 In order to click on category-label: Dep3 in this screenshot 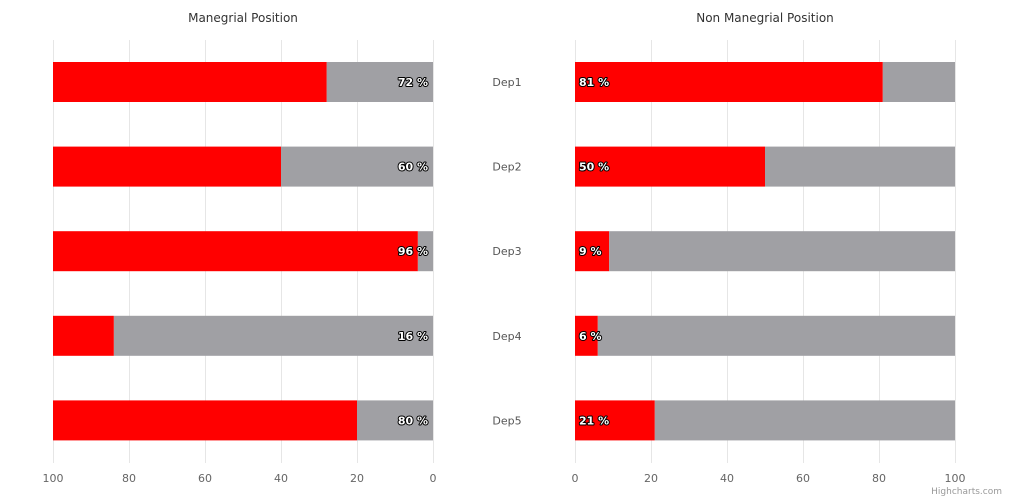, I will do `click(506, 251)`.